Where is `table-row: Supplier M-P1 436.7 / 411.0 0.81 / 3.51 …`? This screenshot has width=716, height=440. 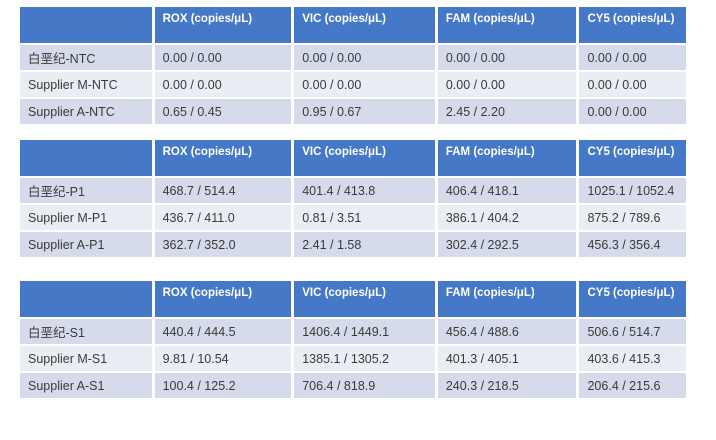 table-row: Supplier M-P1 436.7 / 411.0 0.81 / 3.51 … is located at coordinates (353, 217).